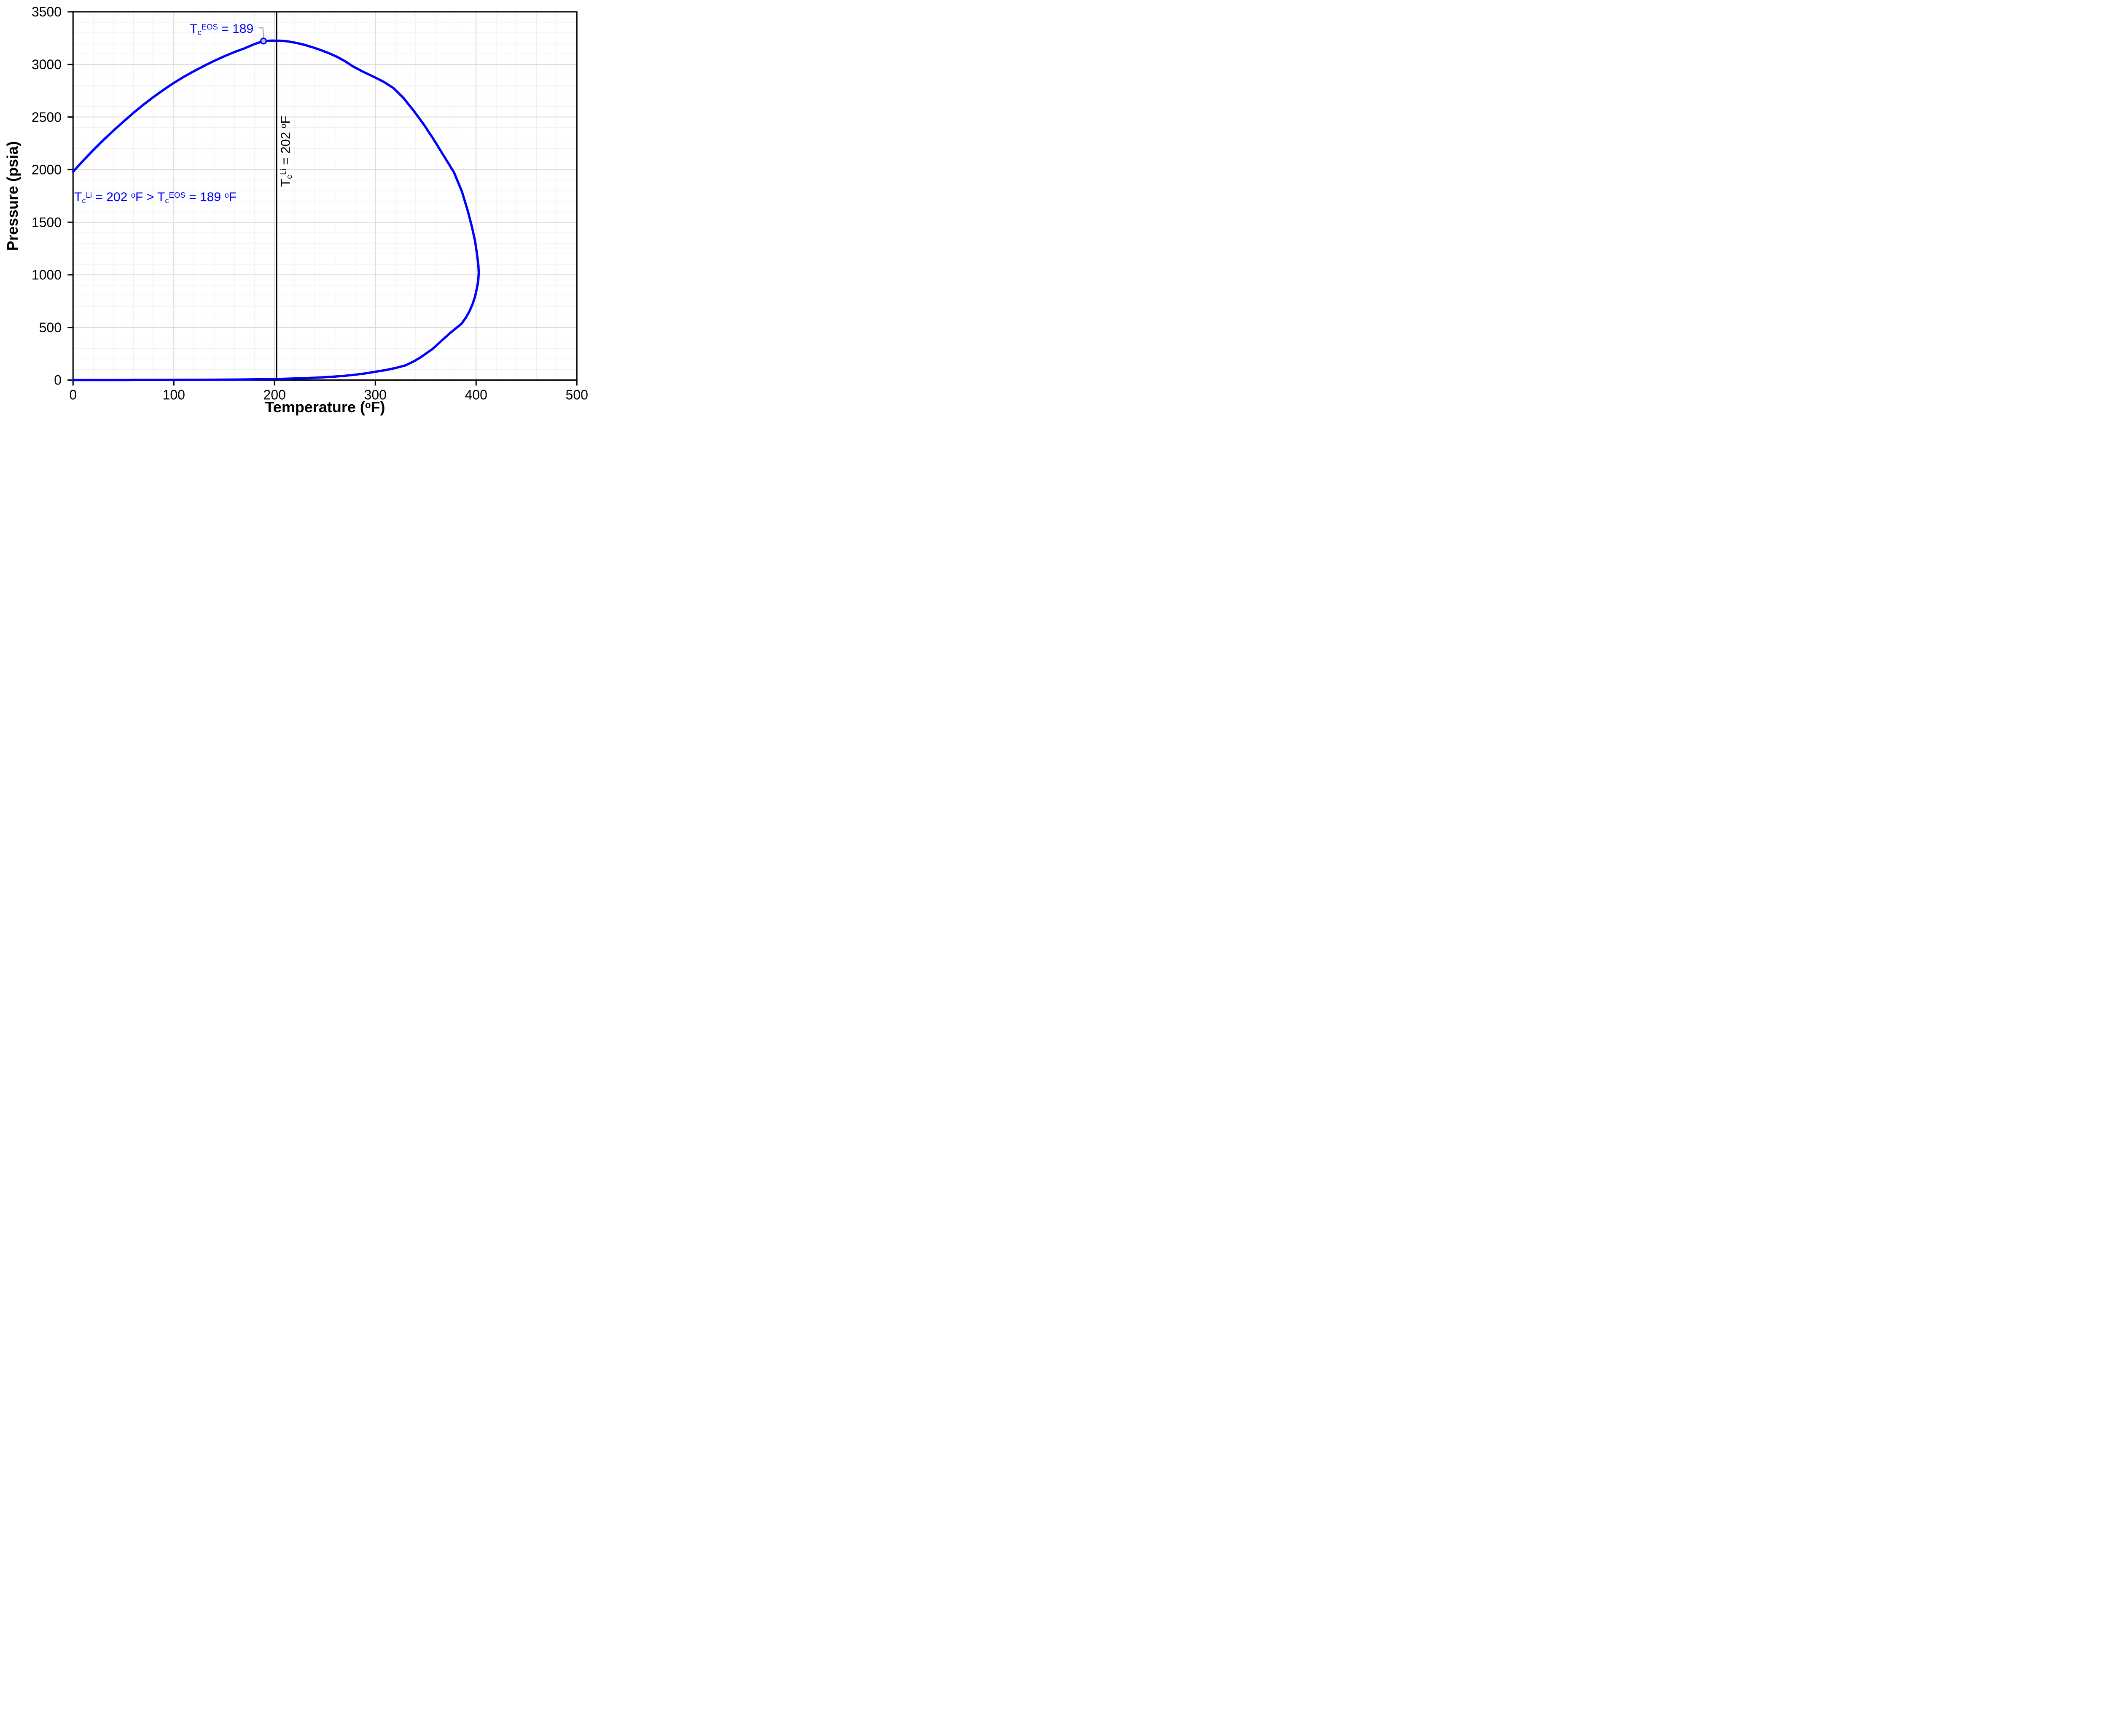 This screenshot has height=1736, width=2108. What do you see at coordinates (12, 196) in the screenshot?
I see `y-axis-title: Pressure (psia)` at bounding box center [12, 196].